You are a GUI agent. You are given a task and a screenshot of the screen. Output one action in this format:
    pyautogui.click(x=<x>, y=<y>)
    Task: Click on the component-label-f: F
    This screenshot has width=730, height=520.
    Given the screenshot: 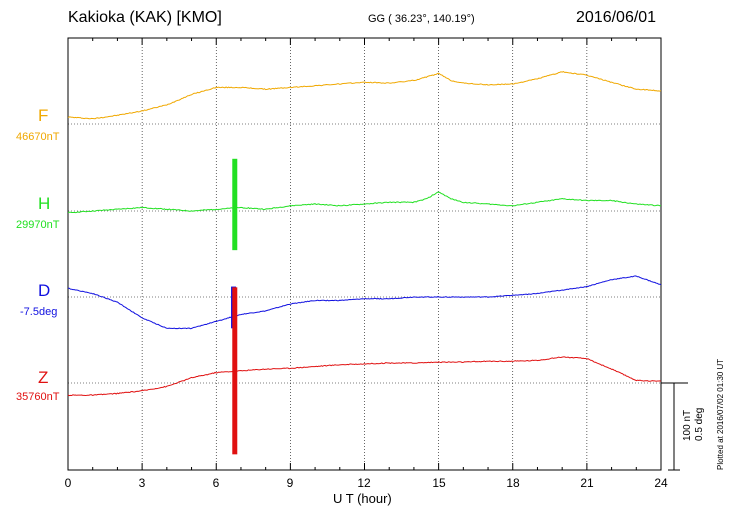 What is the action you would take?
    pyautogui.click(x=43, y=115)
    